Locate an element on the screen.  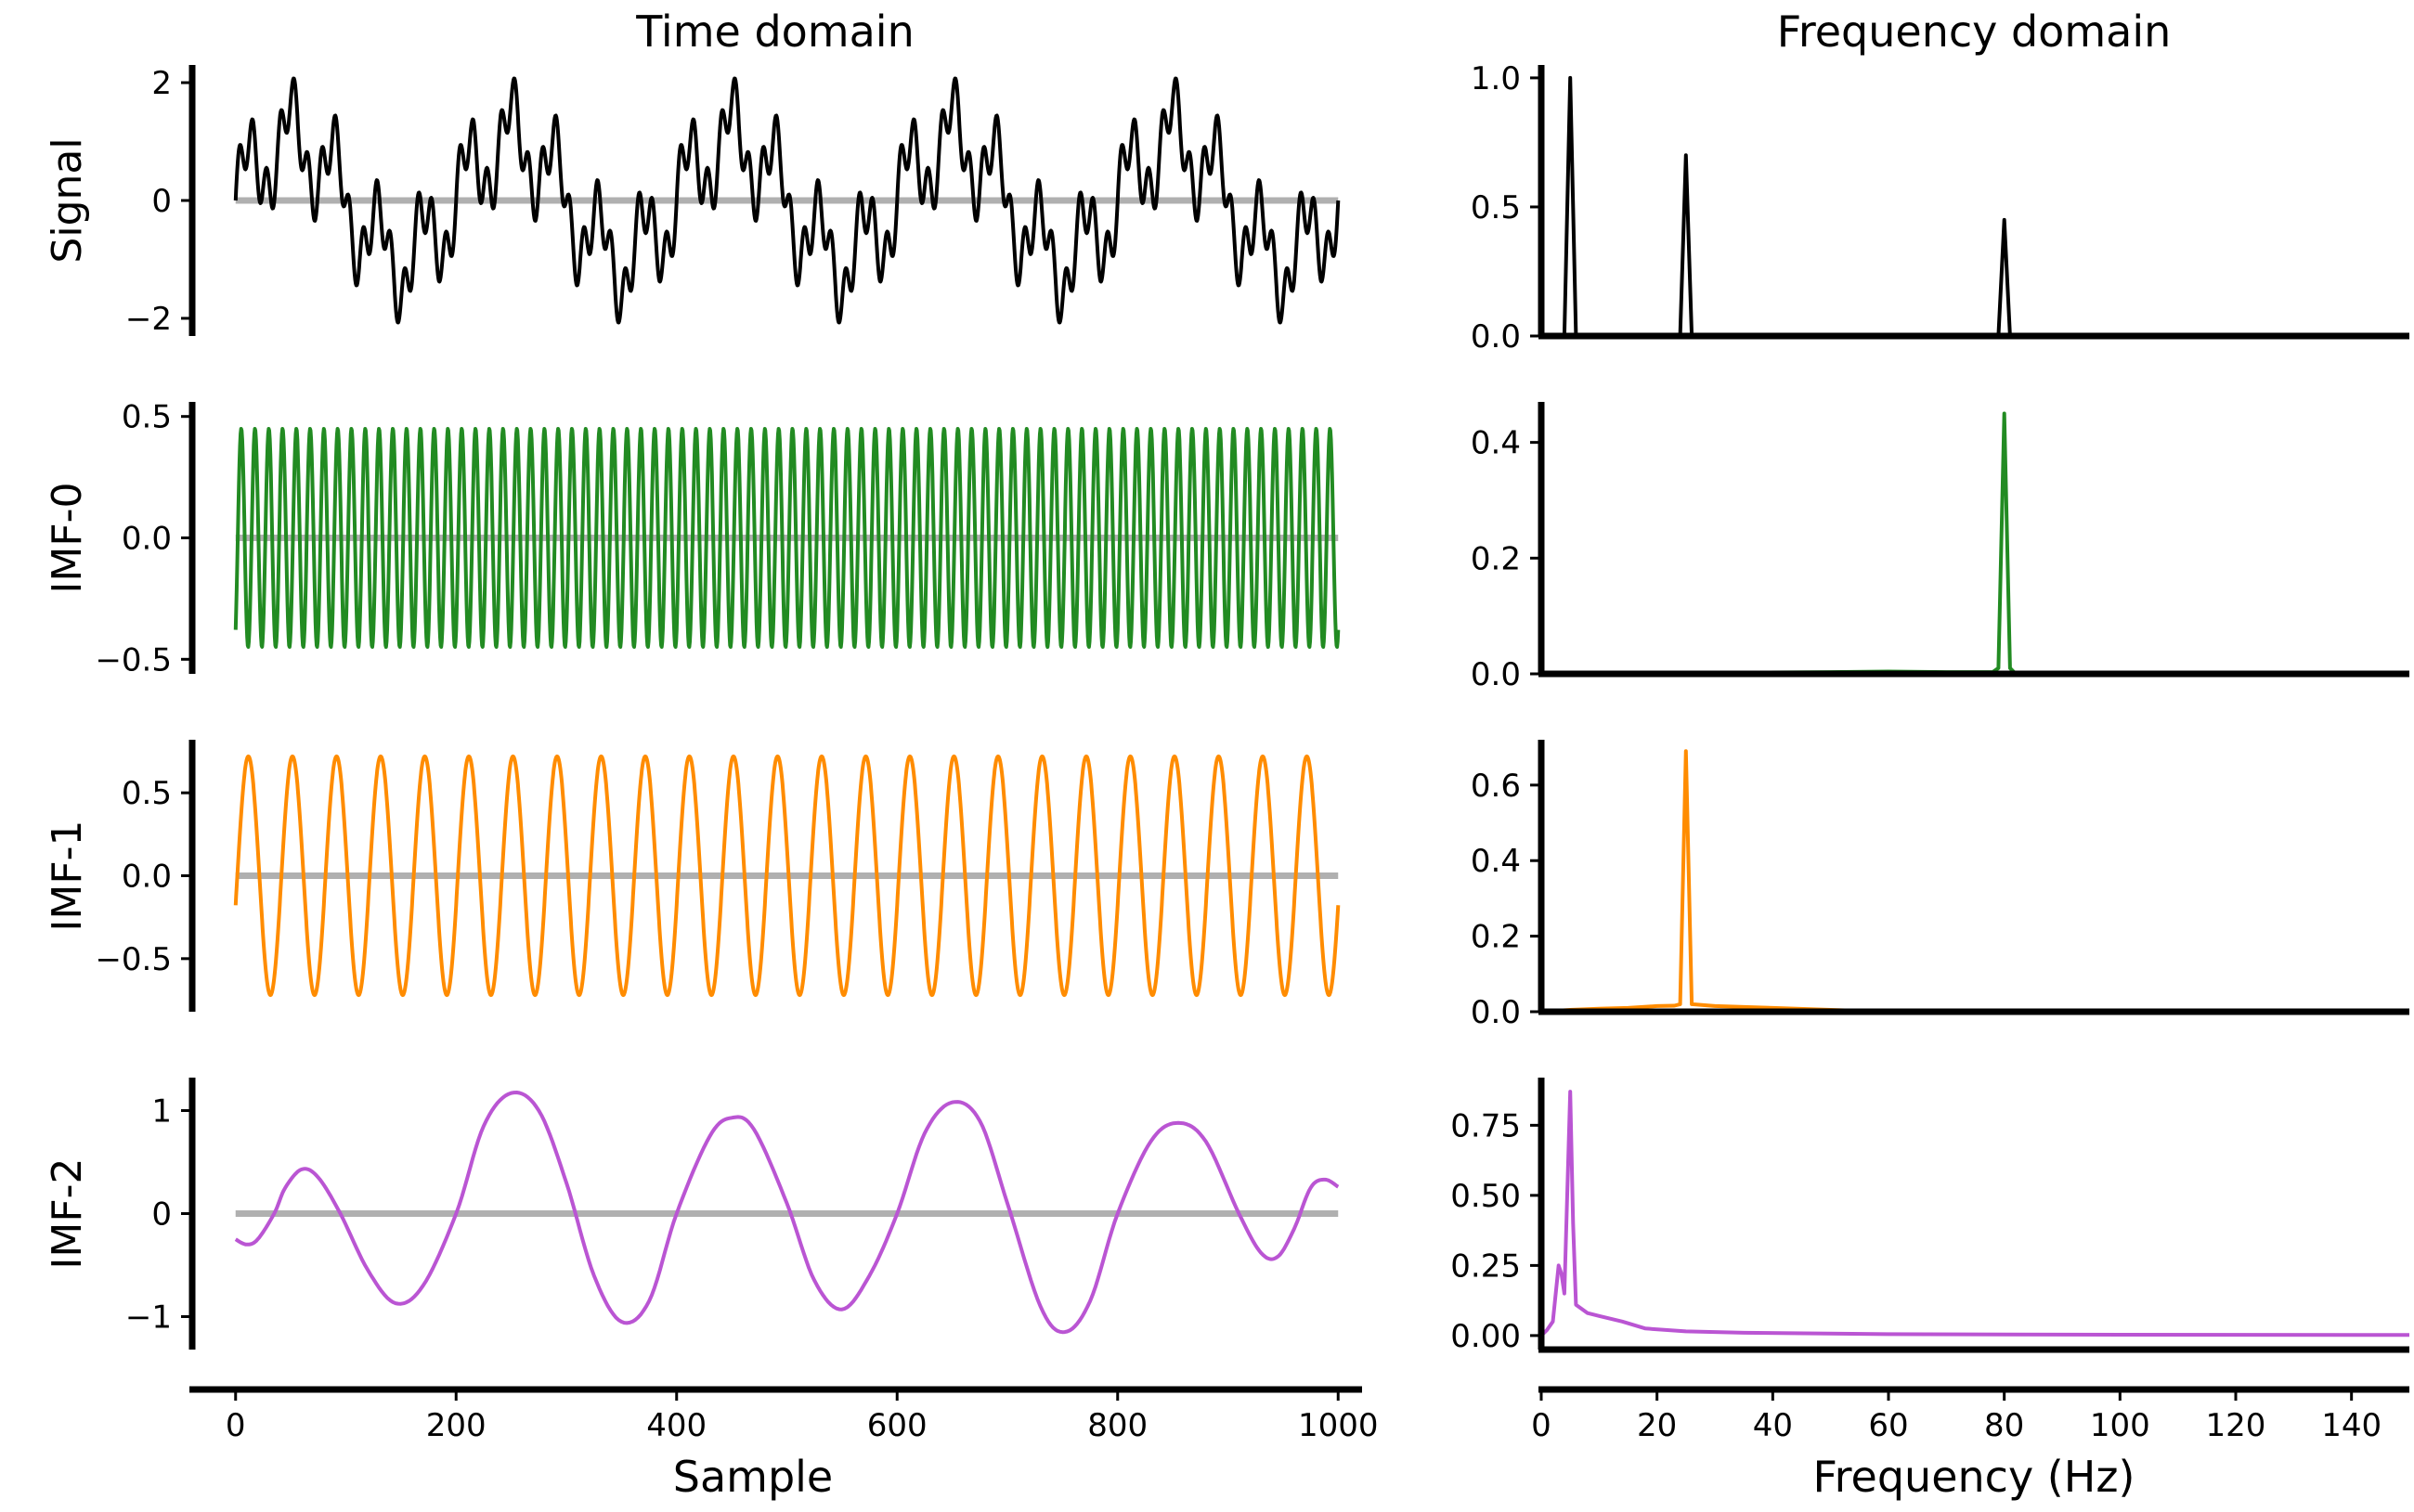
row-label-signal: Signal is located at coordinates (67, 200).